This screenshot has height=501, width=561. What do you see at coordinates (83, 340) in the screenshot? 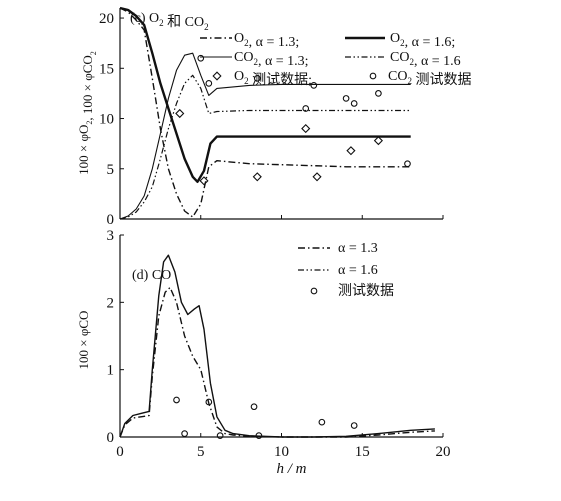
I see `panel-d-y-label: 100 × φCO` at bounding box center [83, 340].